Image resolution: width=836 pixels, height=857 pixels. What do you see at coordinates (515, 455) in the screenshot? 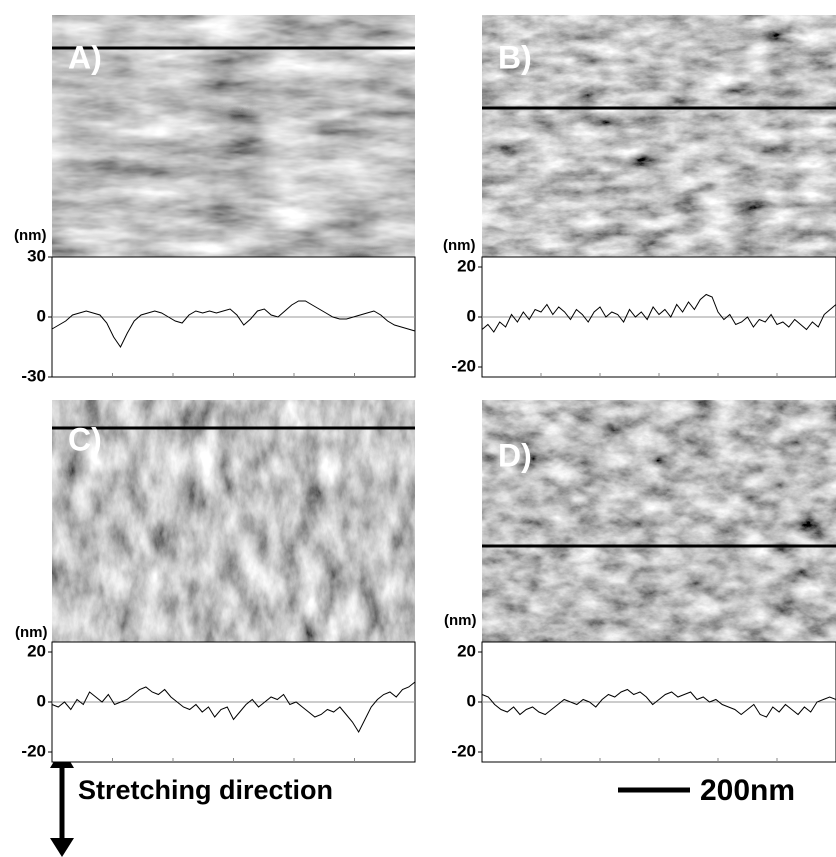
I see `panel-label: D)` at bounding box center [515, 455].